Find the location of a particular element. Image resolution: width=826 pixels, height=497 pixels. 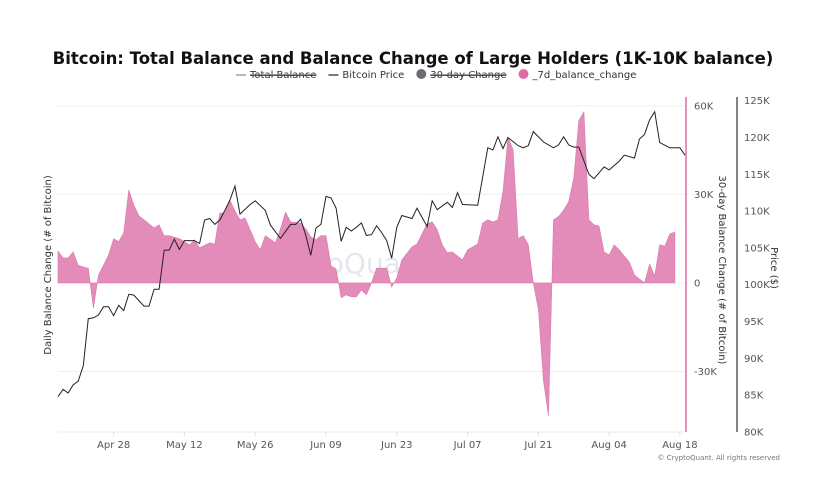

x-tick-label: Aug 18 is located at coordinates (679, 445).